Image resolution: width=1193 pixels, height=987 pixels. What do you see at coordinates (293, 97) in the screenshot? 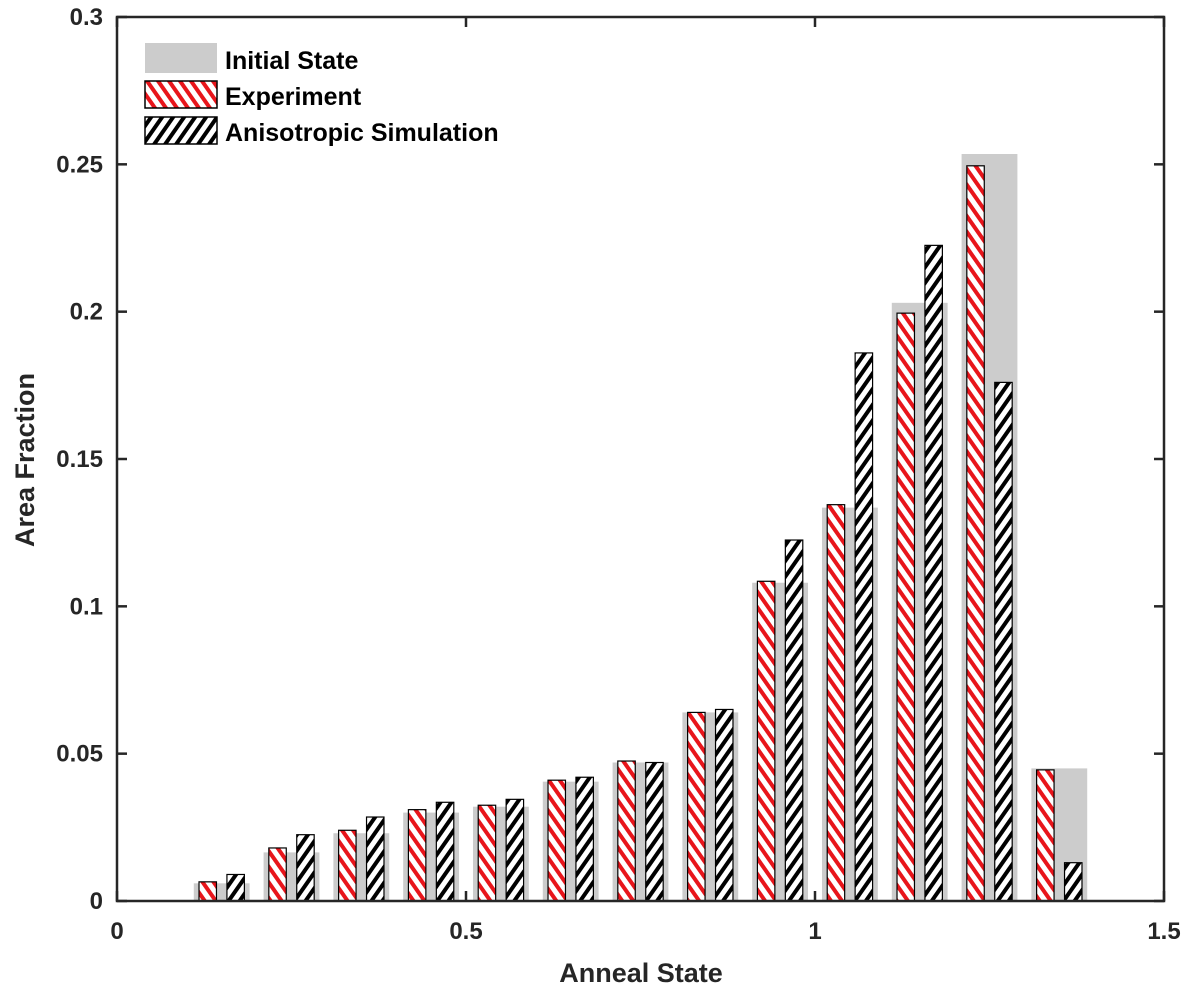
I see `legend-label-experiment: Experiment` at bounding box center [293, 97].